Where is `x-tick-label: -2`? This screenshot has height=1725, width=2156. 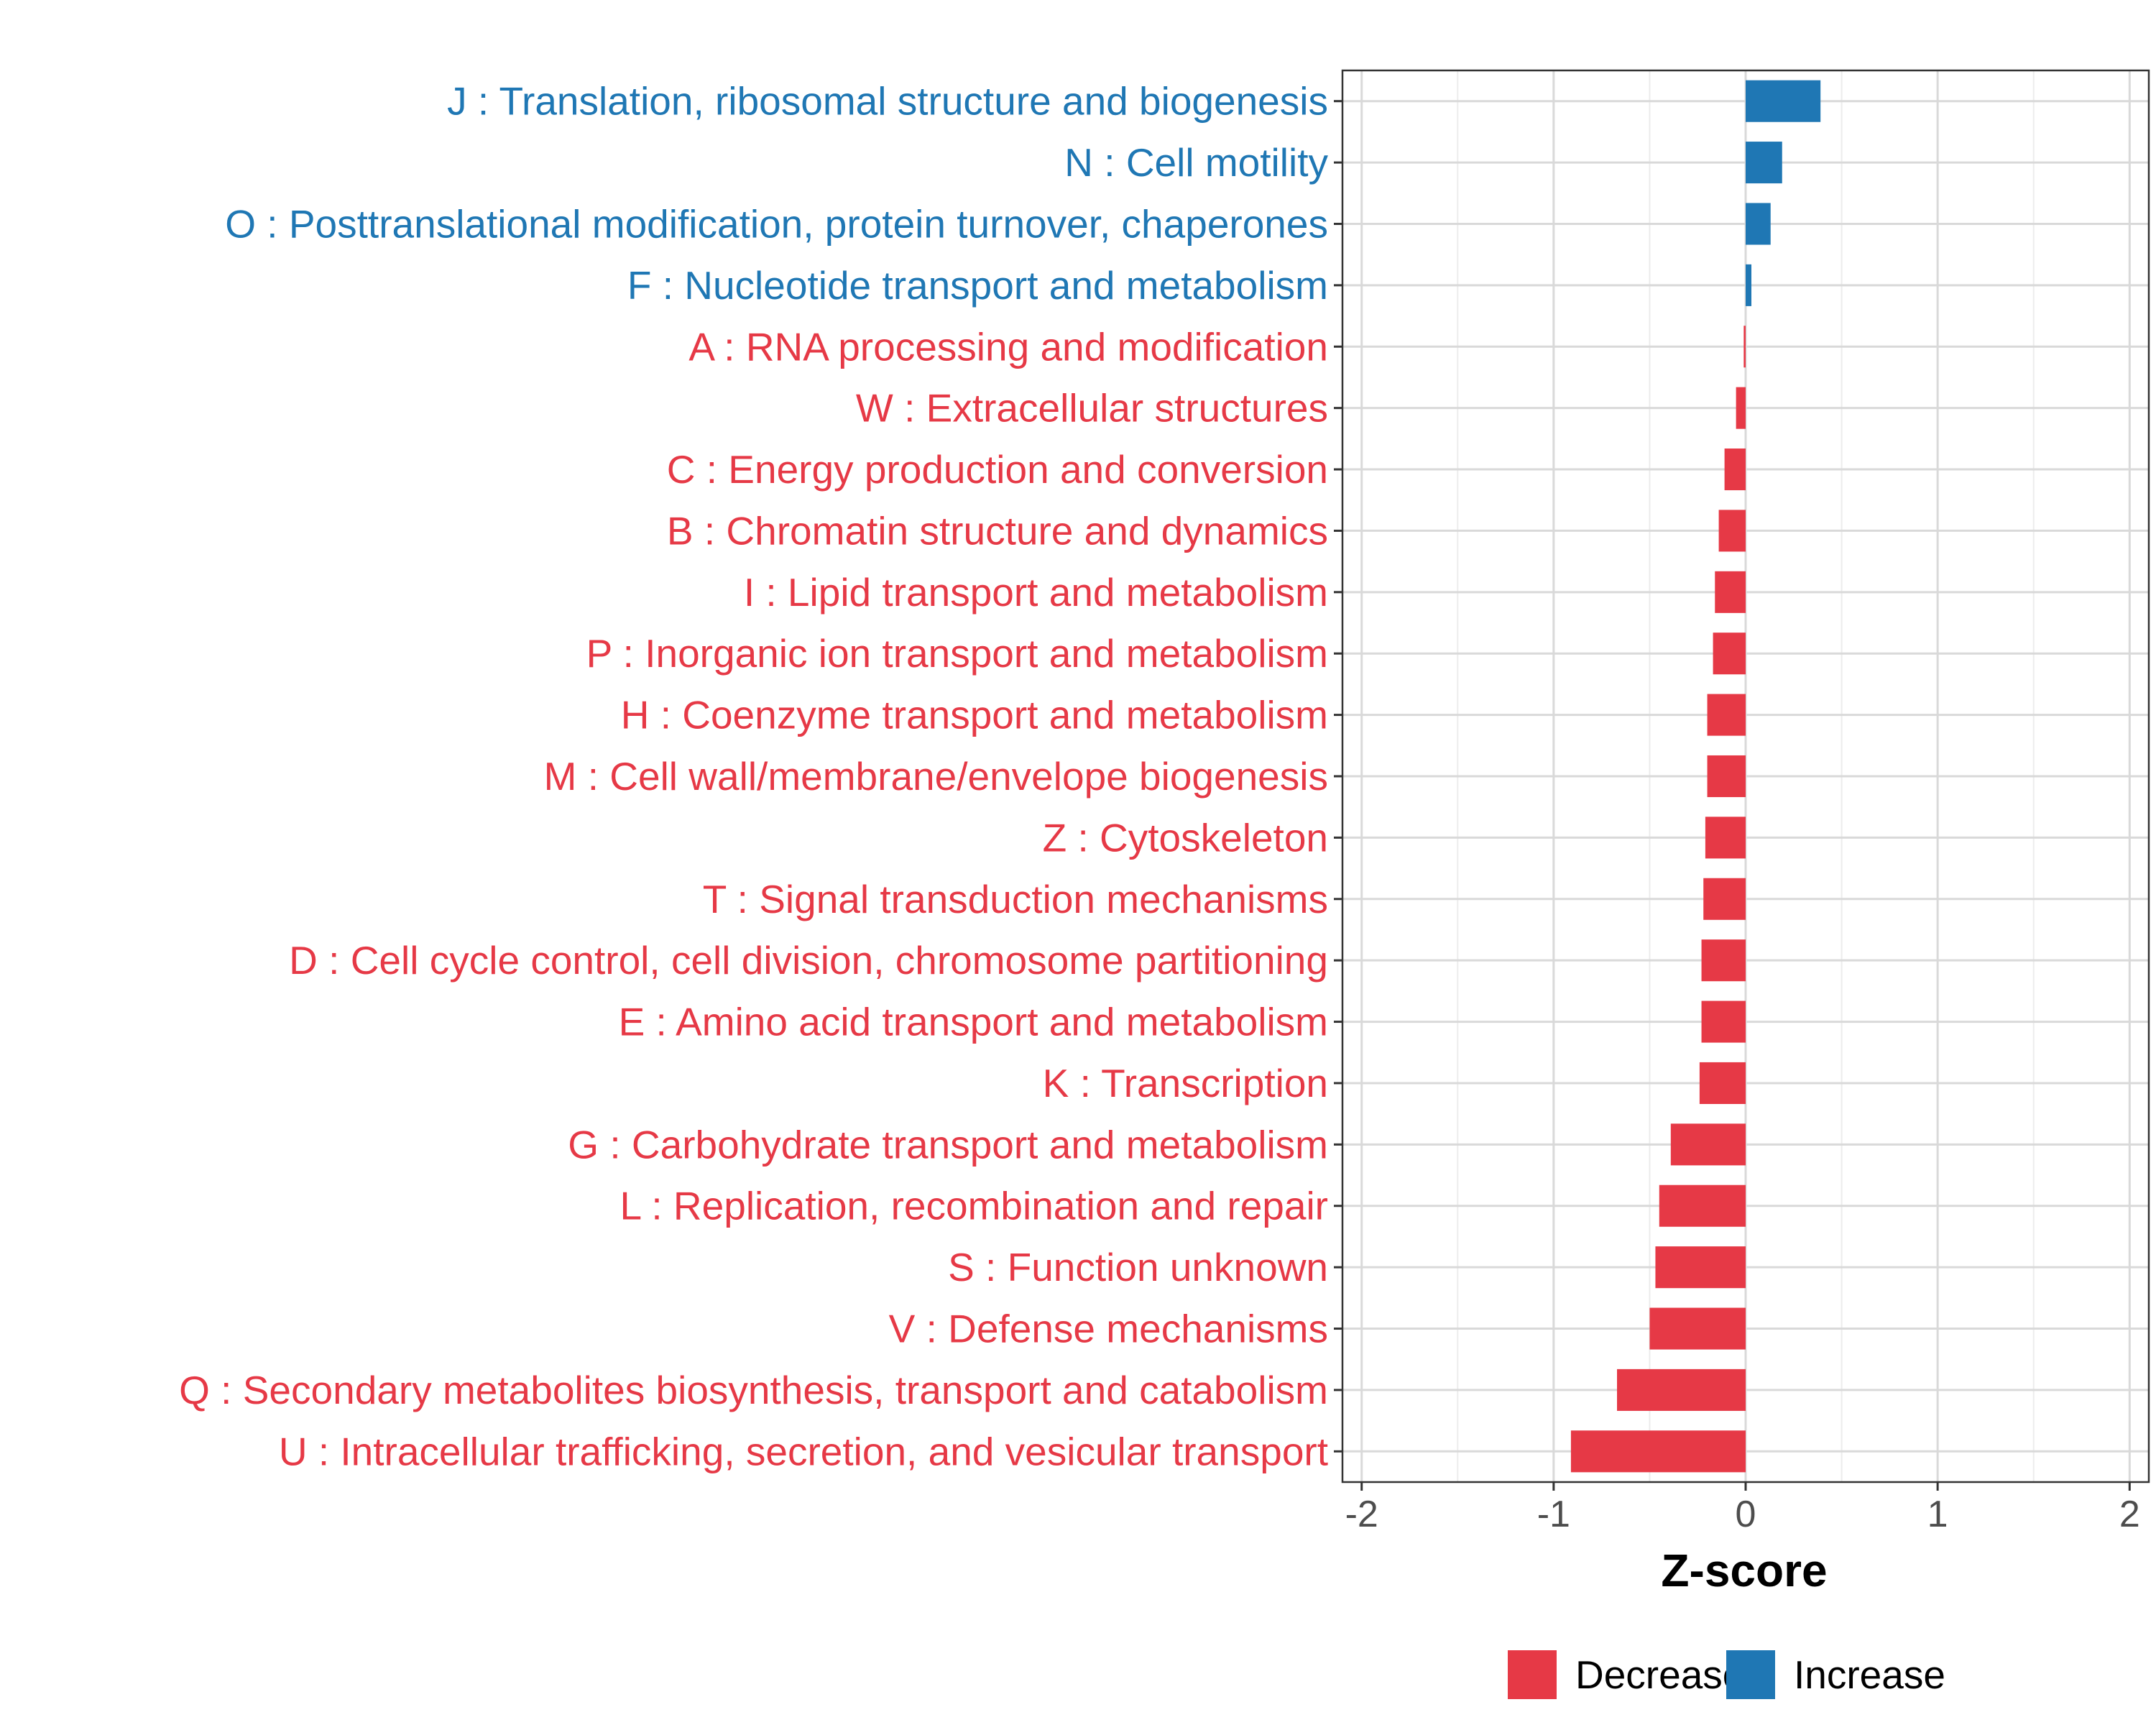 x-tick-label: -2 is located at coordinates (1362, 1514).